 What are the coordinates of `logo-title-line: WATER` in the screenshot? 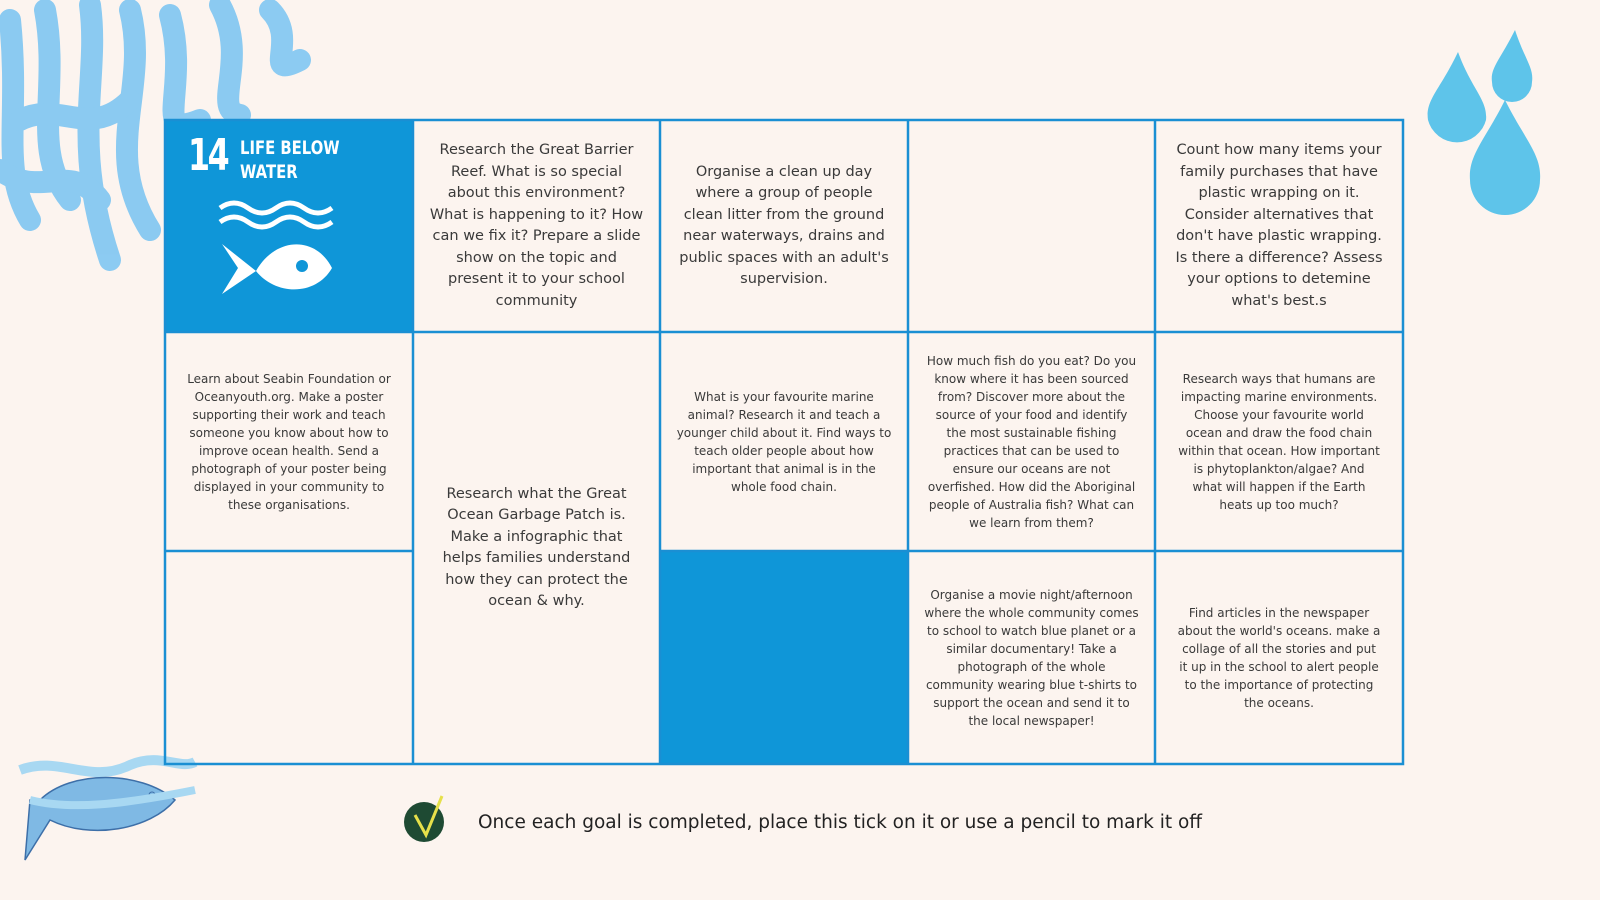 It's located at (269, 172).